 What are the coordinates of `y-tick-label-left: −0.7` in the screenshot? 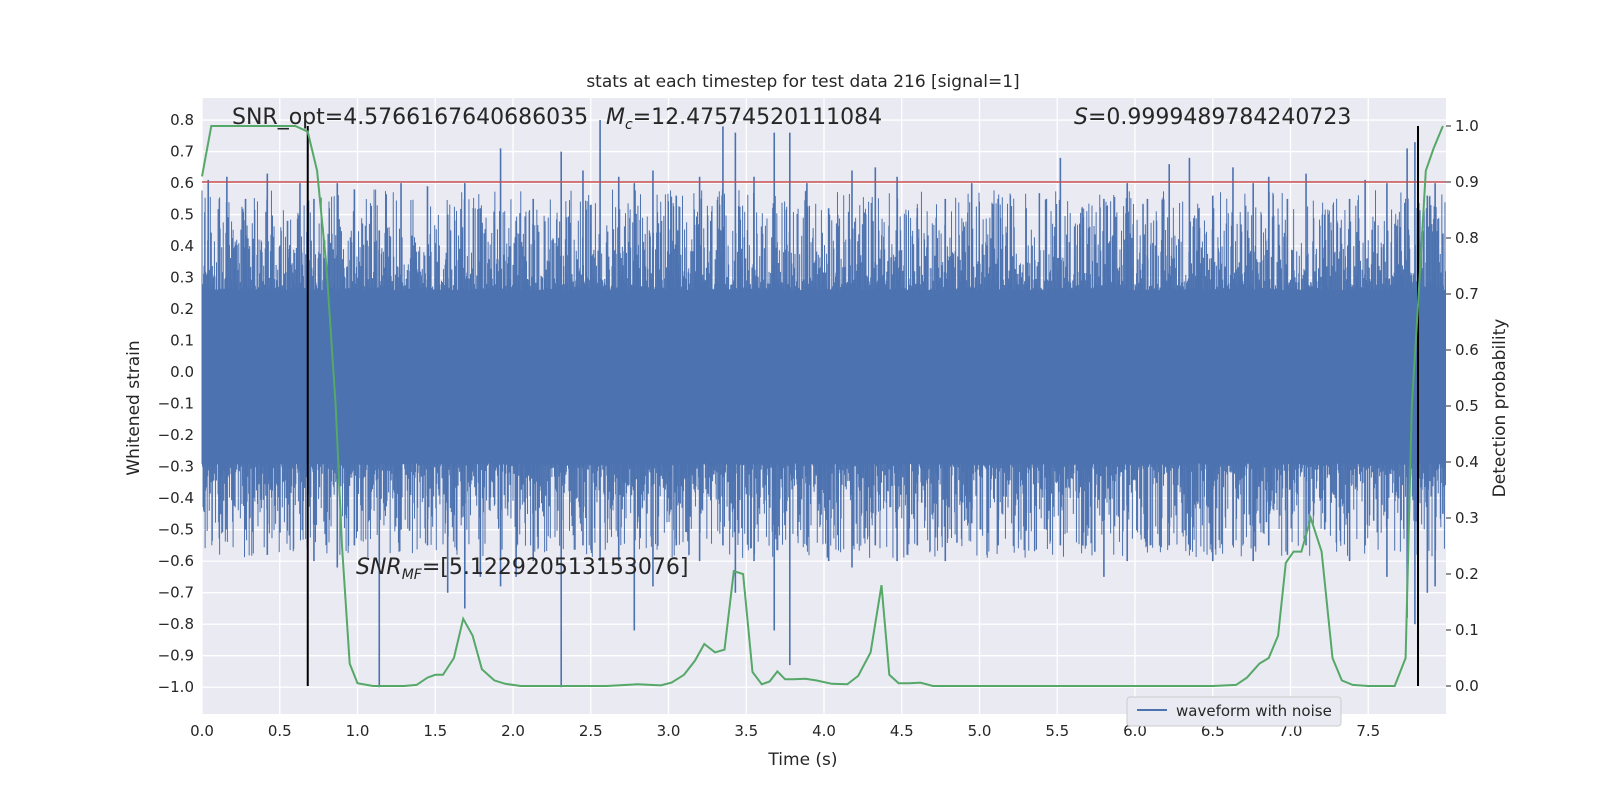 It's located at (176, 593).